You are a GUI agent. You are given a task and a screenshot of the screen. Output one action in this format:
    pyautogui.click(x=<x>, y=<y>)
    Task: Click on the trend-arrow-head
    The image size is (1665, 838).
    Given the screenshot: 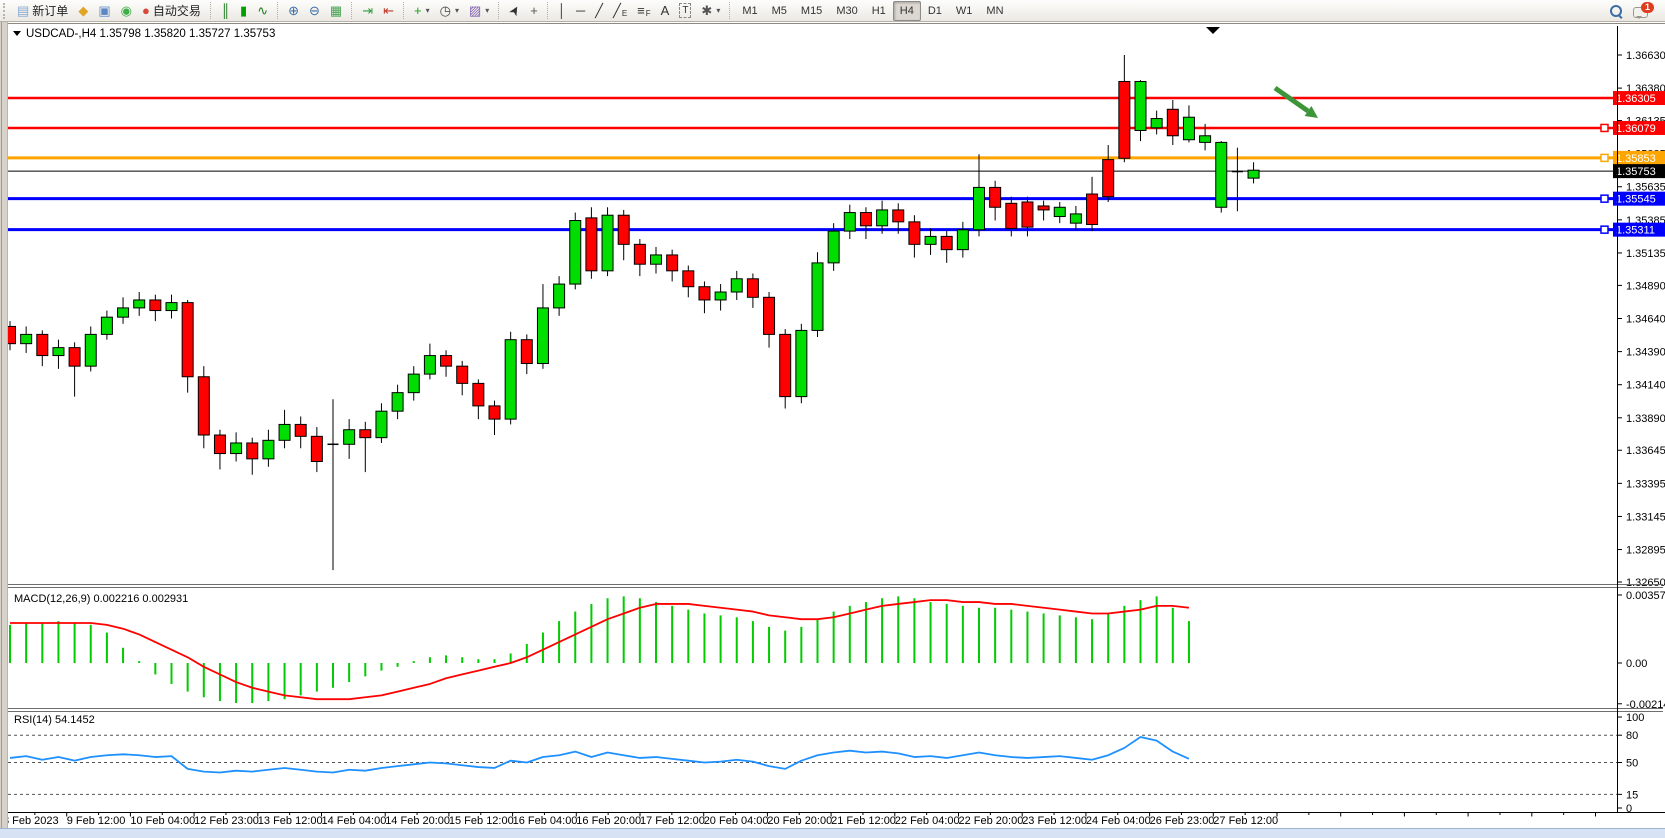 What is the action you would take?
    pyautogui.click(x=1311, y=112)
    